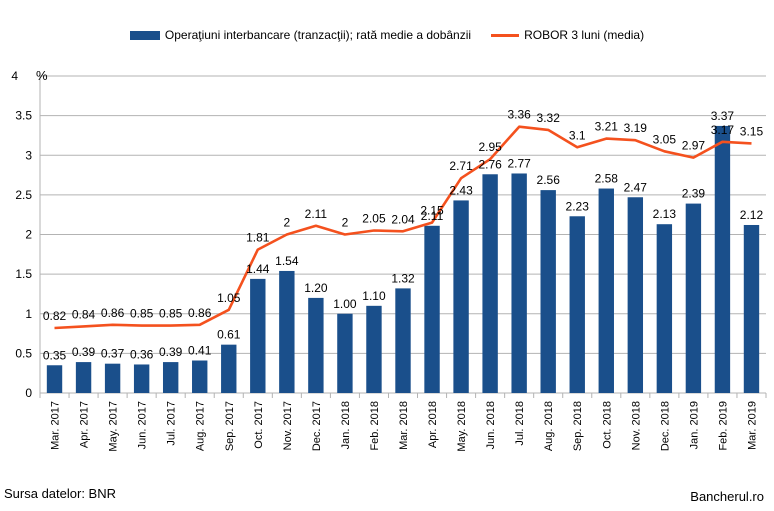 The height and width of the screenshot is (511, 774). I want to click on bar-value-label: 3.37, so click(723, 116).